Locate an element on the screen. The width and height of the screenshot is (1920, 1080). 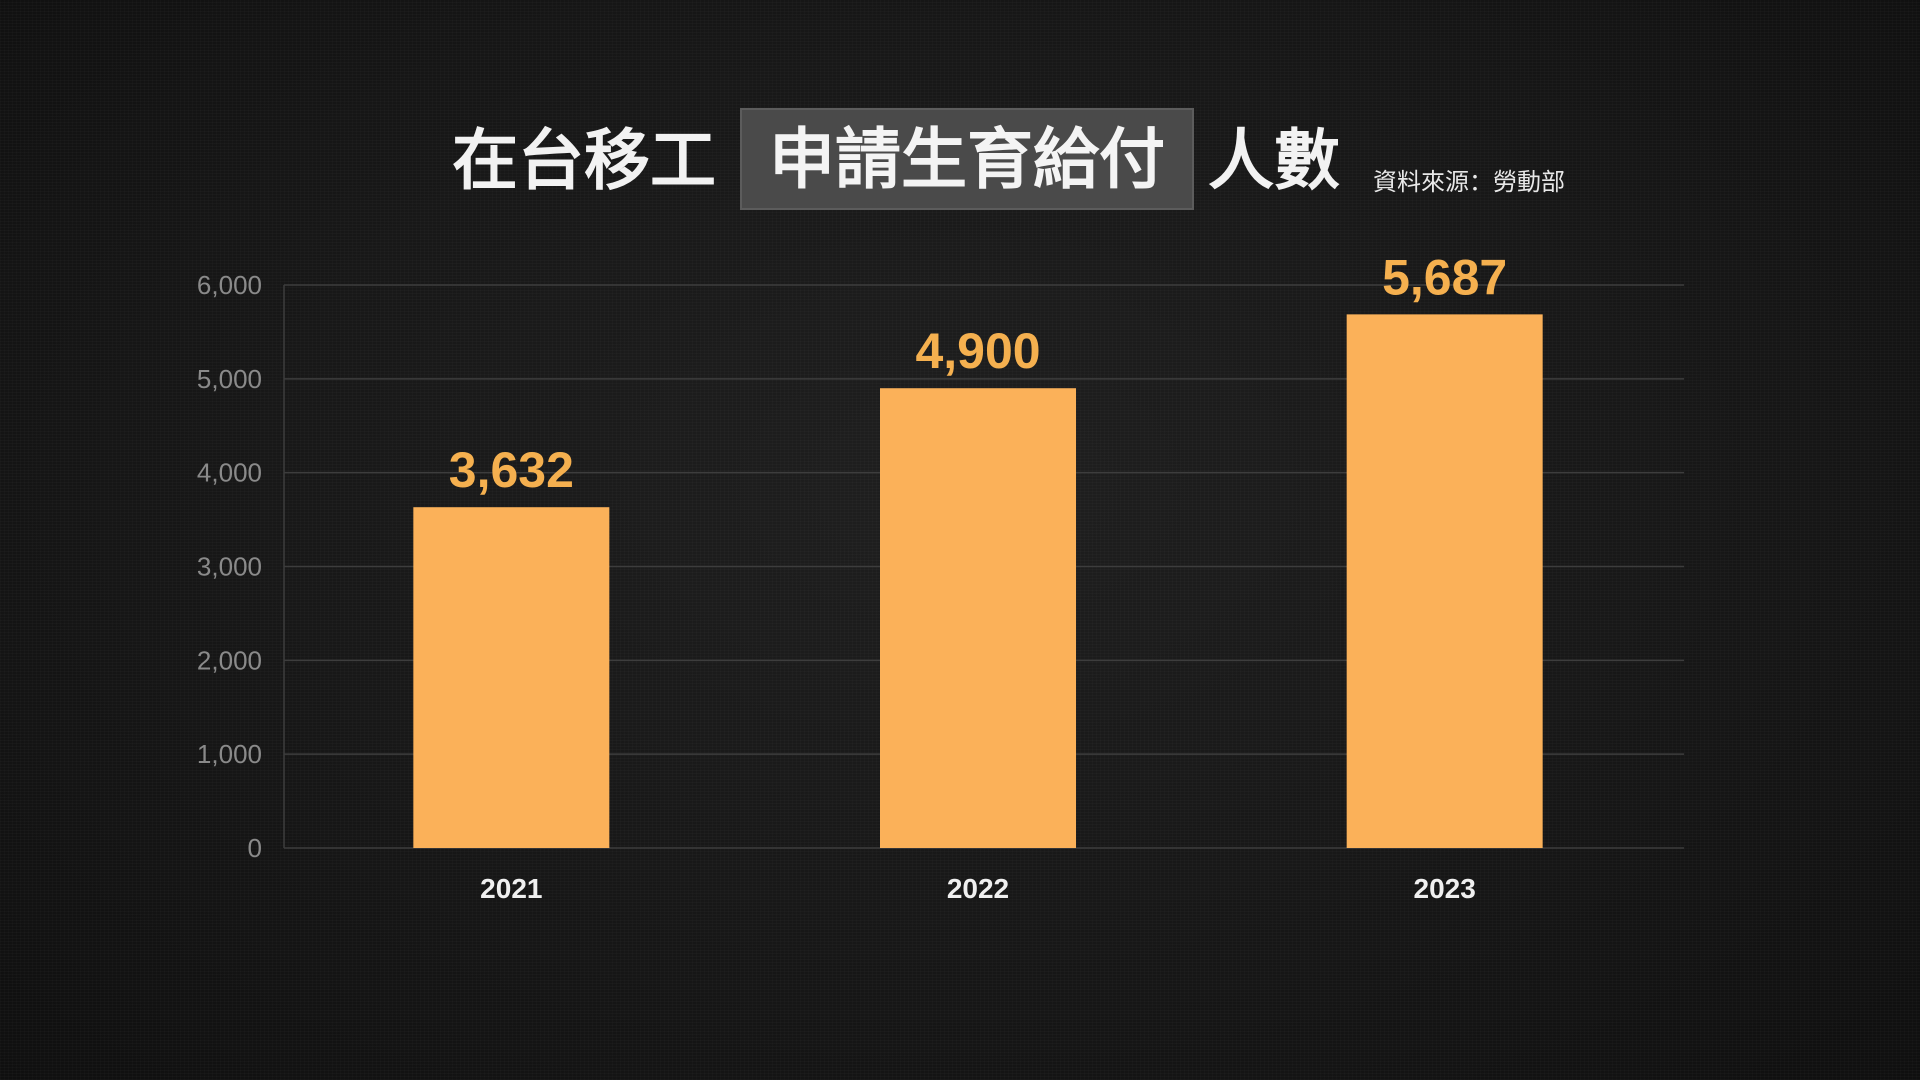
x-category-label: 2022 is located at coordinates (978, 888).